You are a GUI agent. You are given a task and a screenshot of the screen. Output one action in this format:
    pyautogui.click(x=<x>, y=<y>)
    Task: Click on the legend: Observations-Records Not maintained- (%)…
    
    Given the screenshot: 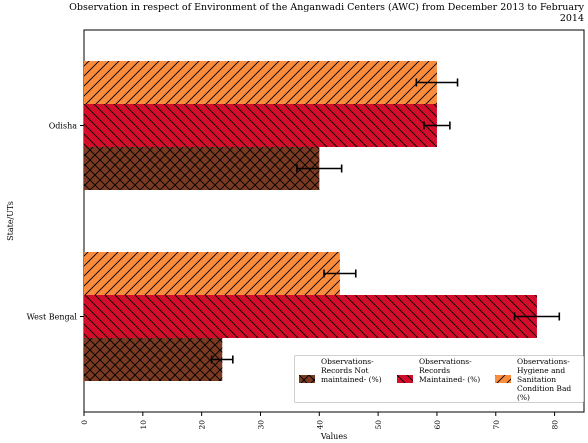 What is the action you would take?
    pyautogui.click(x=439, y=379)
    